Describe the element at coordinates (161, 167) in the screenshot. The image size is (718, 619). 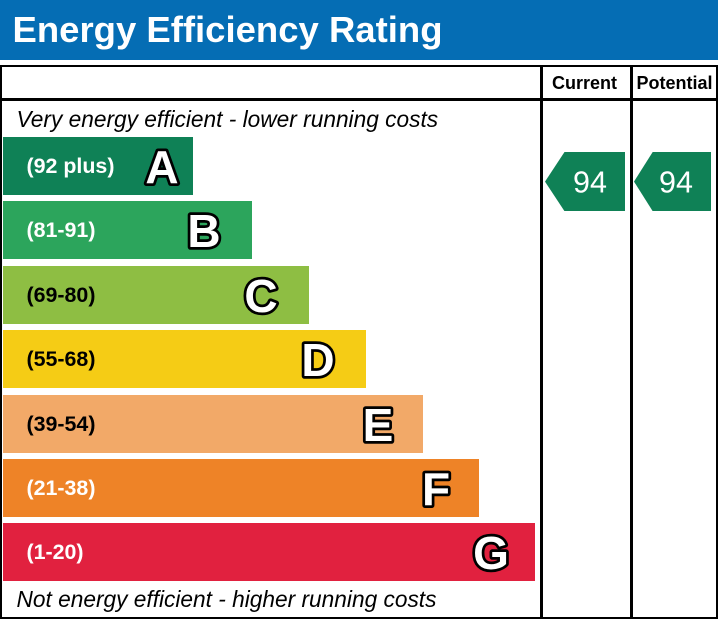
I see `svg-text: A` at that location.